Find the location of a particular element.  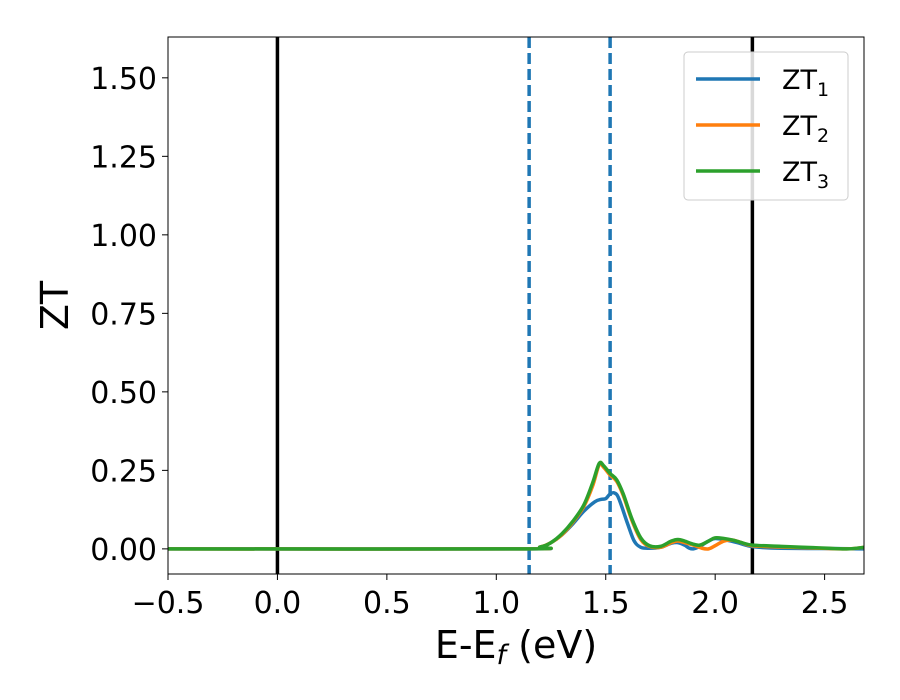

x-tick-label: 1.5 is located at coordinates (606, 603).